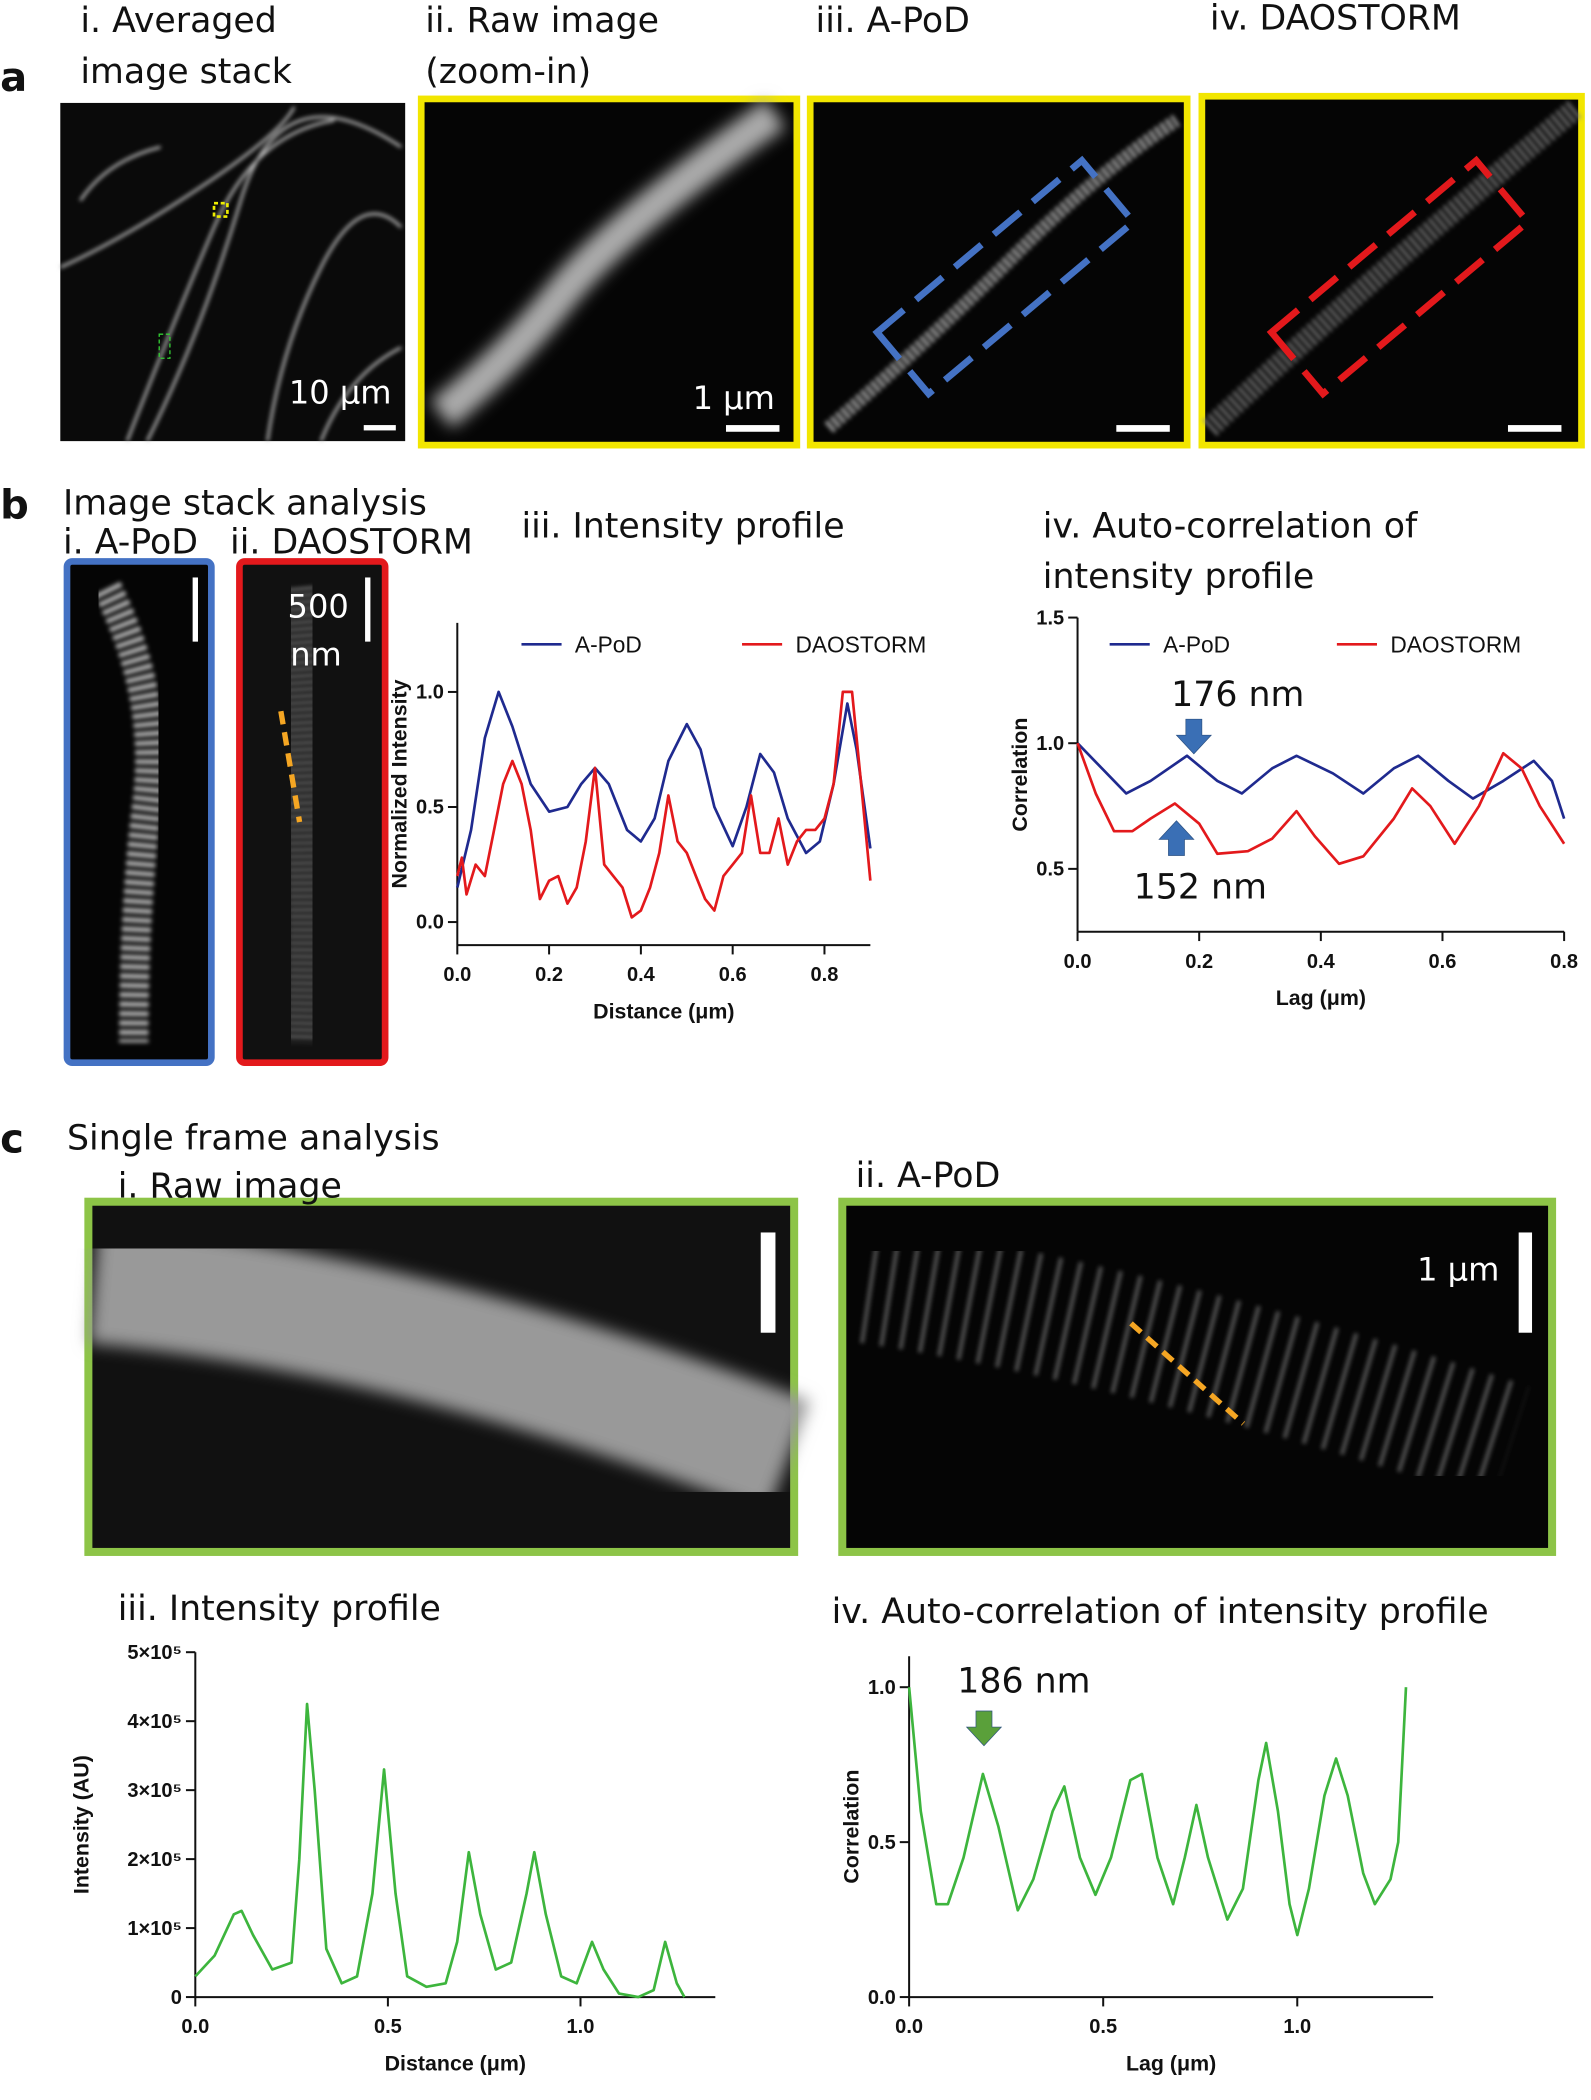  I want to click on y-tick-label: 0, so click(176, 1998).